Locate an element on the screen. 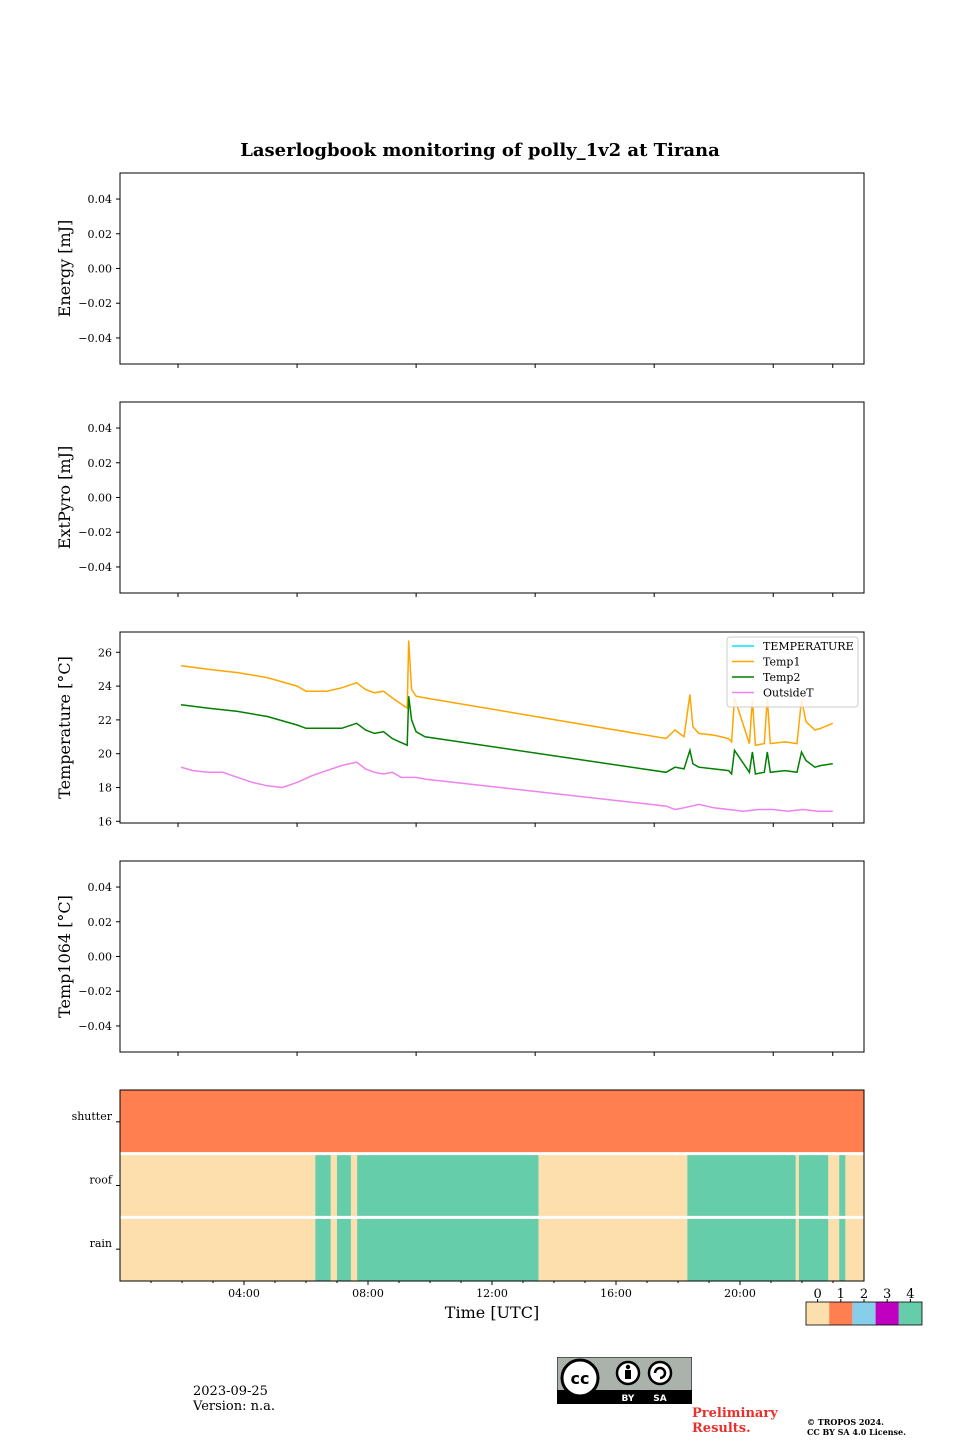 The height and width of the screenshot is (1440, 960). cc-license-logo: cc BY SA is located at coordinates (624, 1380).